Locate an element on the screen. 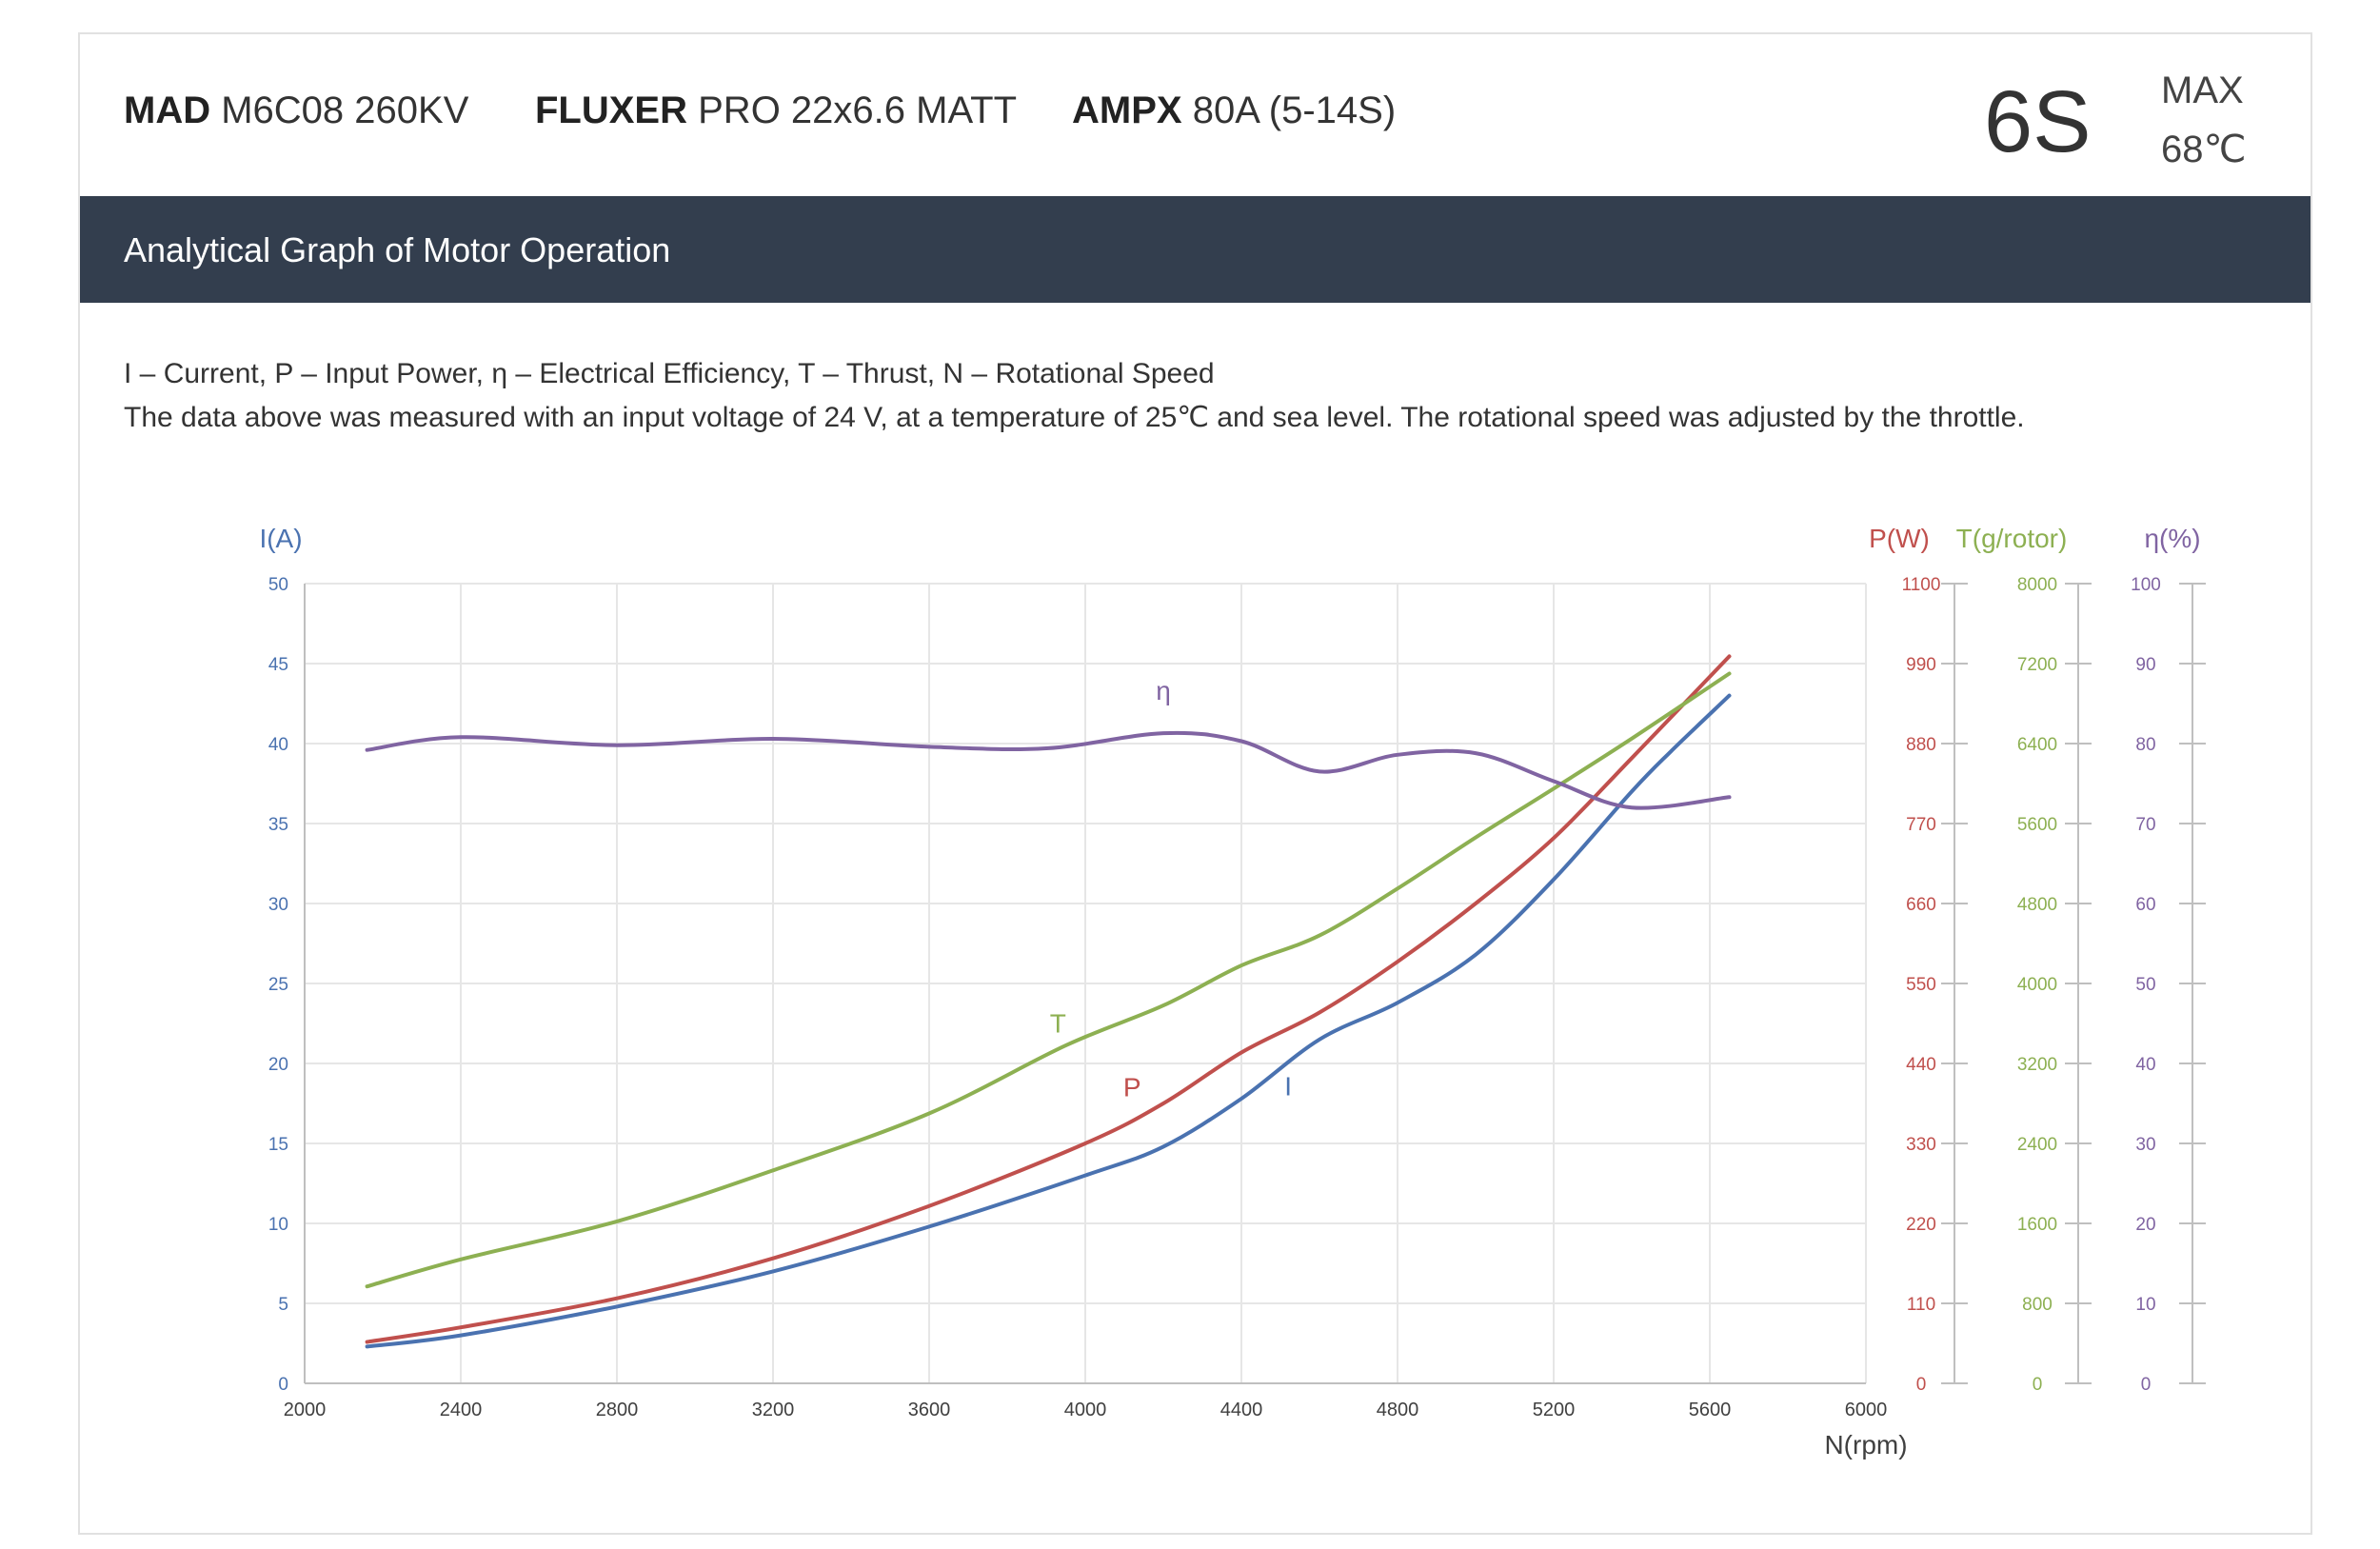 The height and width of the screenshot is (1549, 2380). thrust-label: T is located at coordinates (1058, 1023).